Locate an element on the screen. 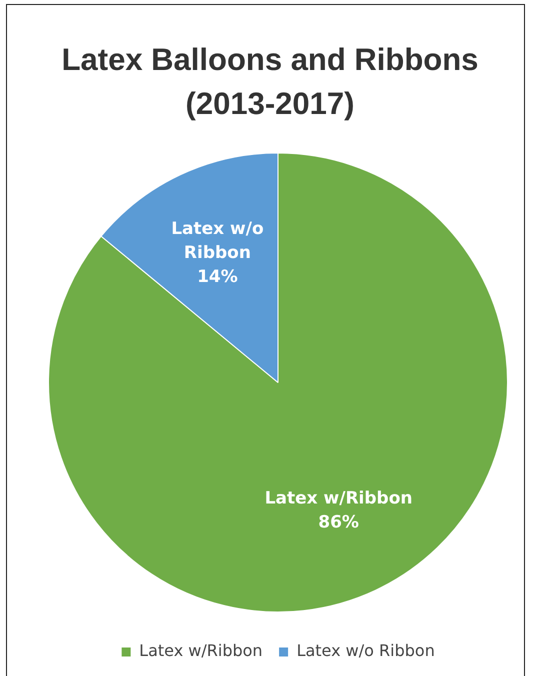 The width and height of the screenshot is (533, 676). chart-title: Latex Balloons and Ribbons (2013-2017) is located at coordinates (270, 82).